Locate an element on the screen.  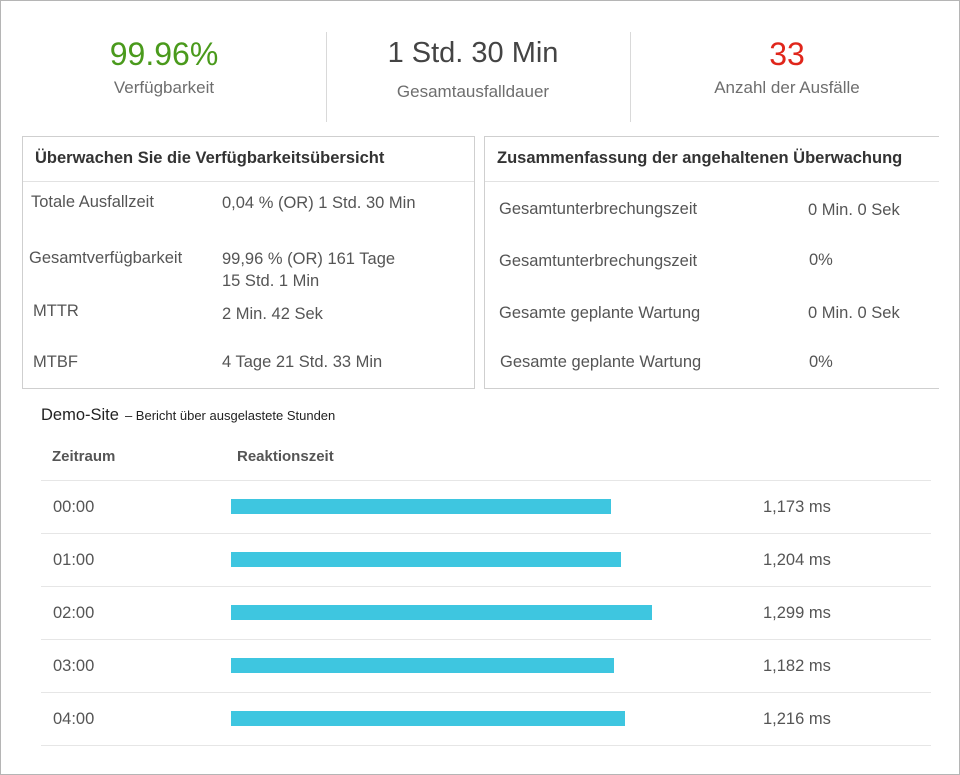
outages-stat: 33 Anzahl der Ausfälle is located at coordinates (787, 66).